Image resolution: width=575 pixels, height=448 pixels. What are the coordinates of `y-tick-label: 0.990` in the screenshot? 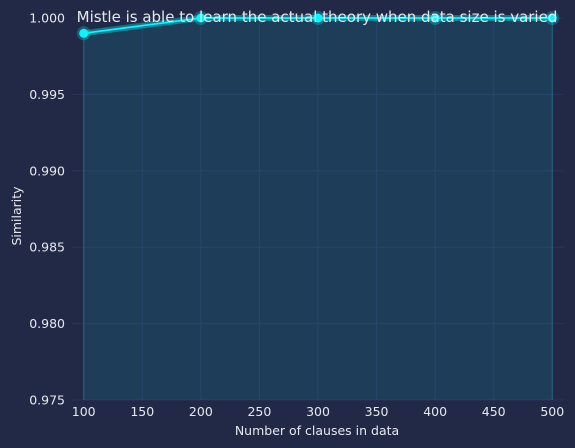 It's located at (47, 170).